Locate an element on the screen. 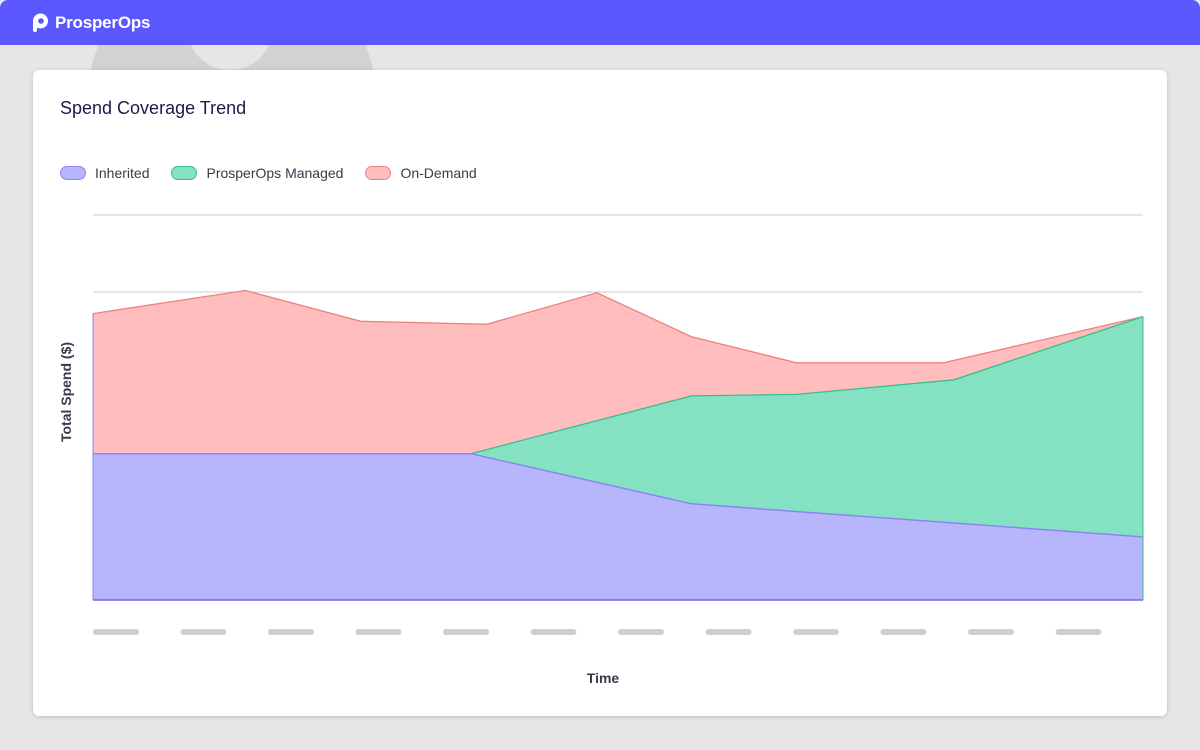 The width and height of the screenshot is (1200, 750). x-axis-ticks is located at coordinates (597, 632).